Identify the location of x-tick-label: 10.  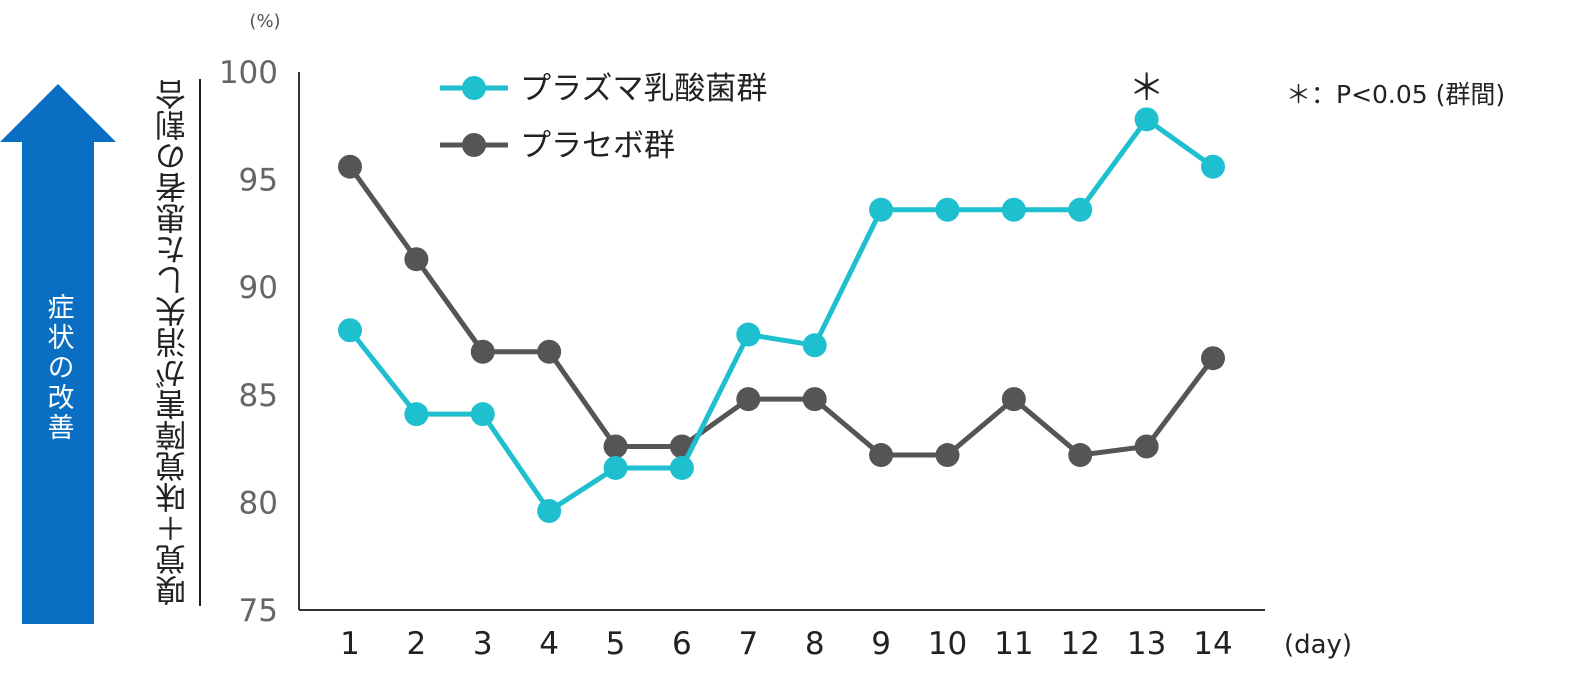
(947, 644).